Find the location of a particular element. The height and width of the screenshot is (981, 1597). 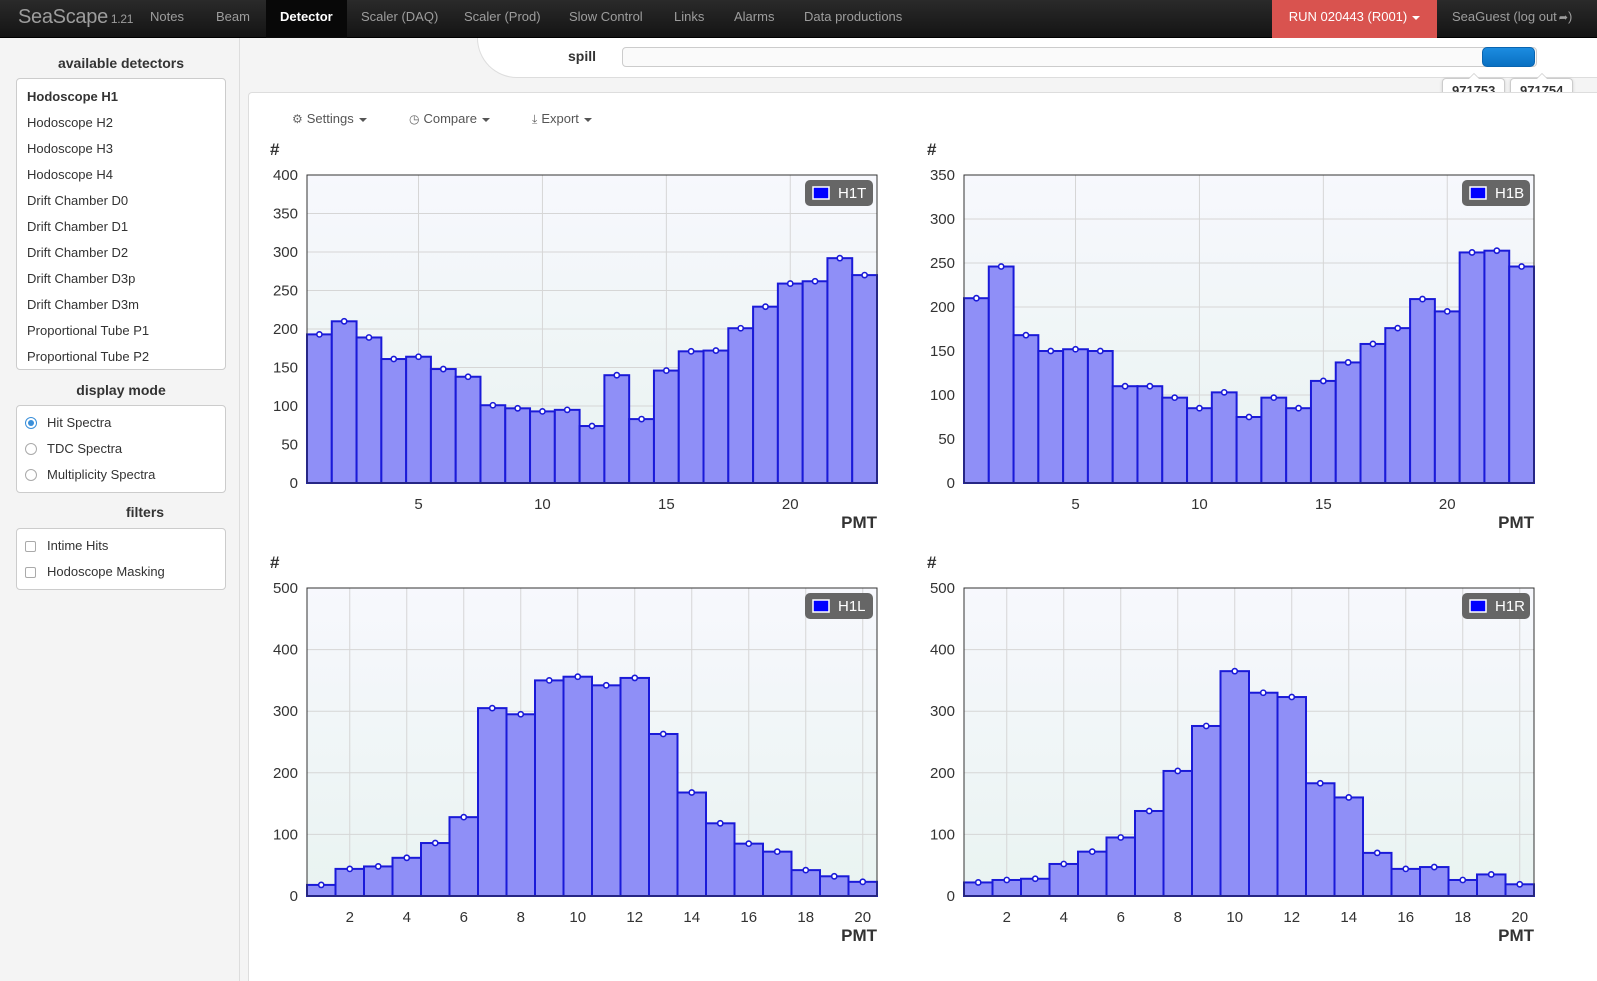

nav-notes: Notes is located at coordinates (167, 16).